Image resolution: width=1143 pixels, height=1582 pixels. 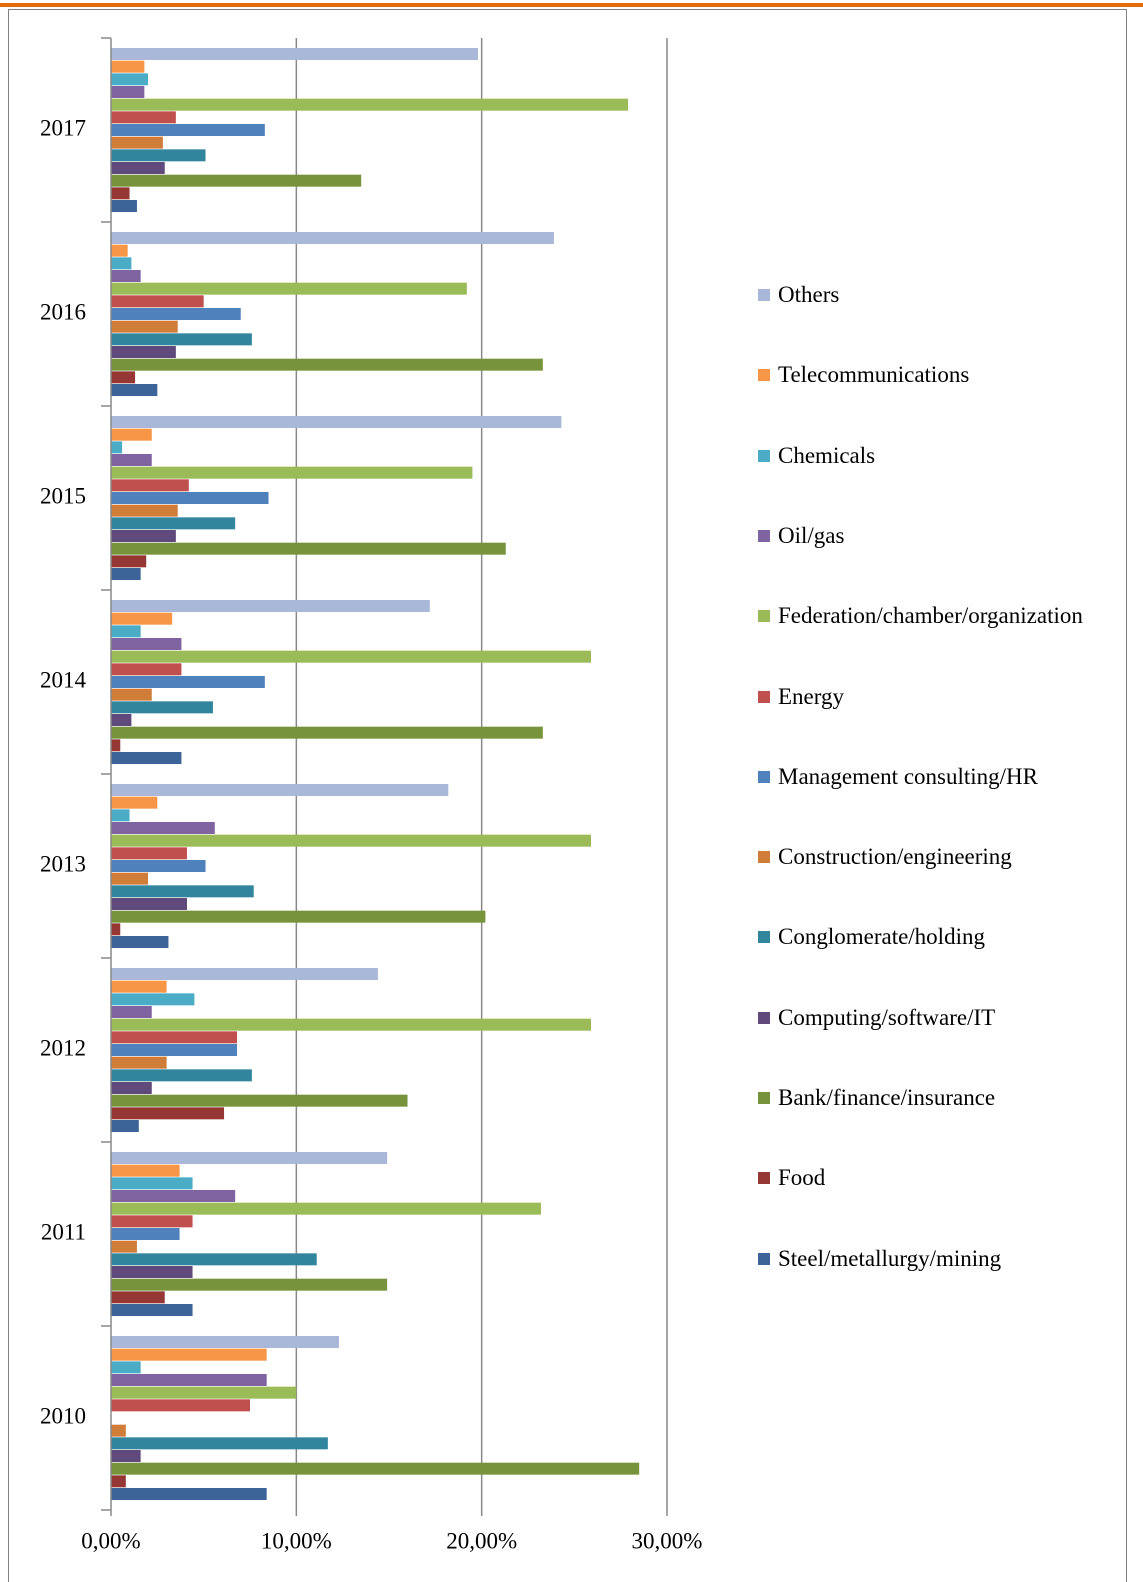 What do you see at coordinates (802, 1178) in the screenshot?
I see `legend-label: Food` at bounding box center [802, 1178].